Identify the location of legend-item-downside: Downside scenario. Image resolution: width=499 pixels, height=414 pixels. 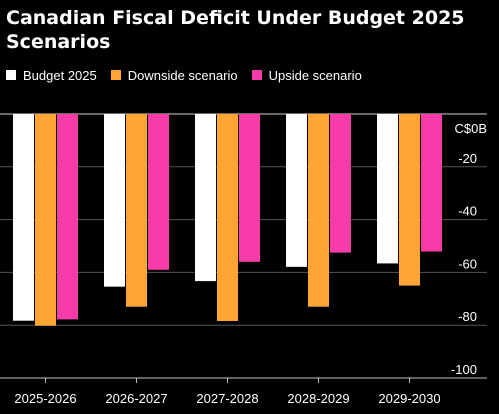
(174, 75).